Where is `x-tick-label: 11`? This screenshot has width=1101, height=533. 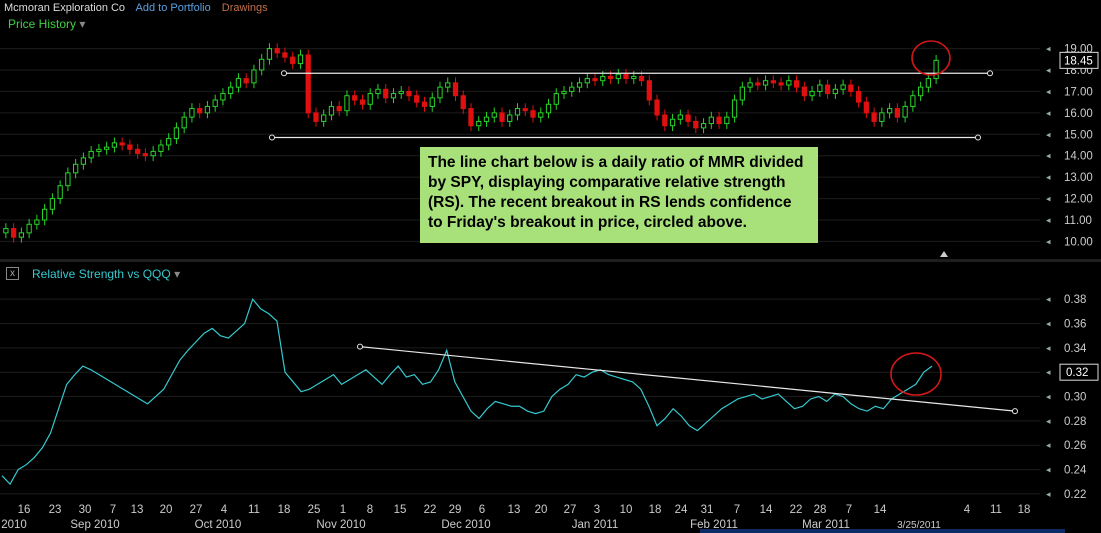 x-tick-label: 11 is located at coordinates (996, 510).